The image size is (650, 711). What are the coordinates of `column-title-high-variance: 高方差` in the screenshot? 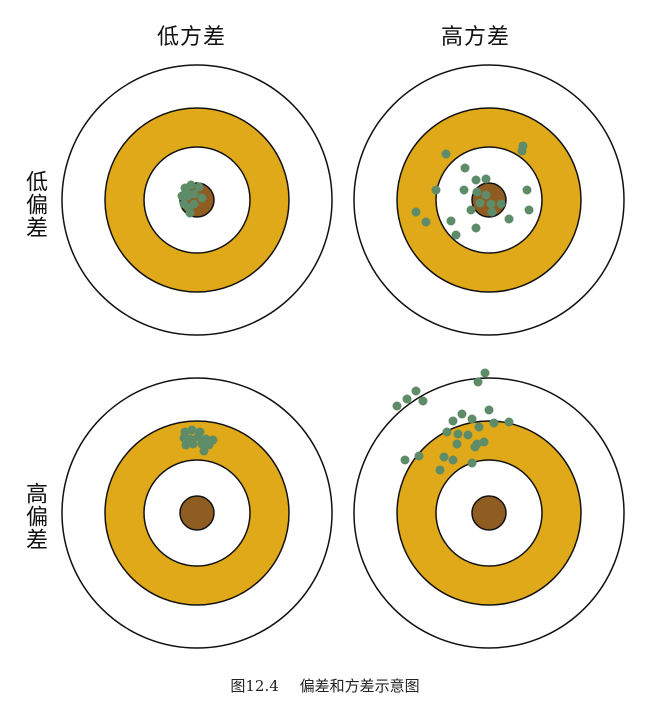 It's located at (476, 37).